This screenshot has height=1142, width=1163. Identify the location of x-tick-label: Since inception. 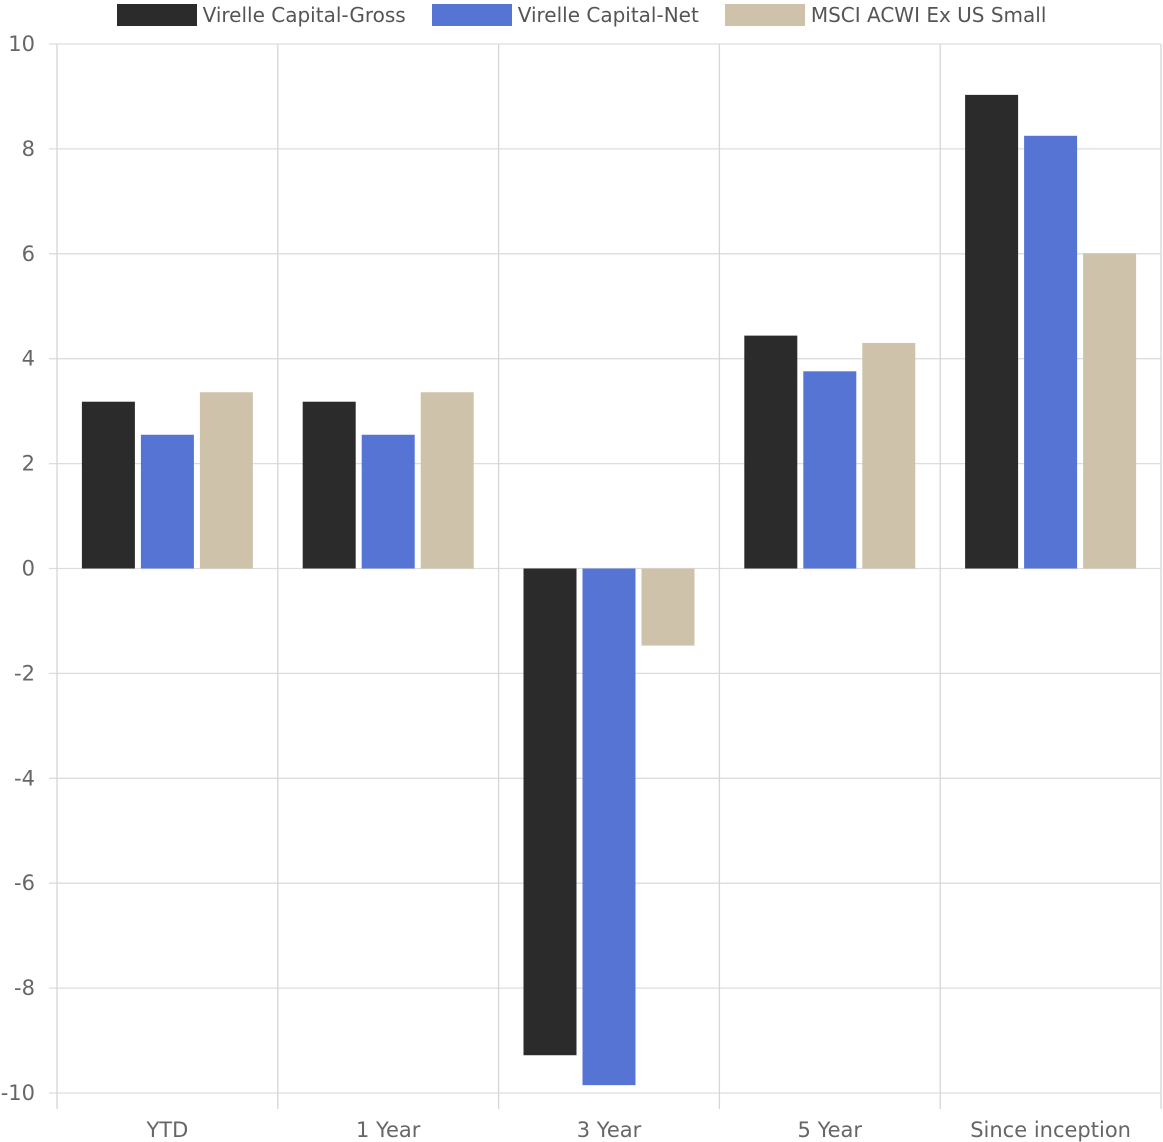
(1050, 1130).